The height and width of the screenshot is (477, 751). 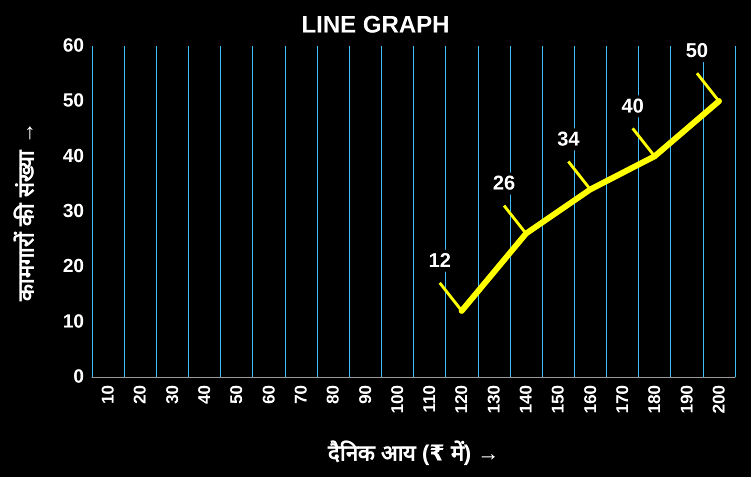 I want to click on chart-title: LINE GRAPH, so click(x=375, y=25).